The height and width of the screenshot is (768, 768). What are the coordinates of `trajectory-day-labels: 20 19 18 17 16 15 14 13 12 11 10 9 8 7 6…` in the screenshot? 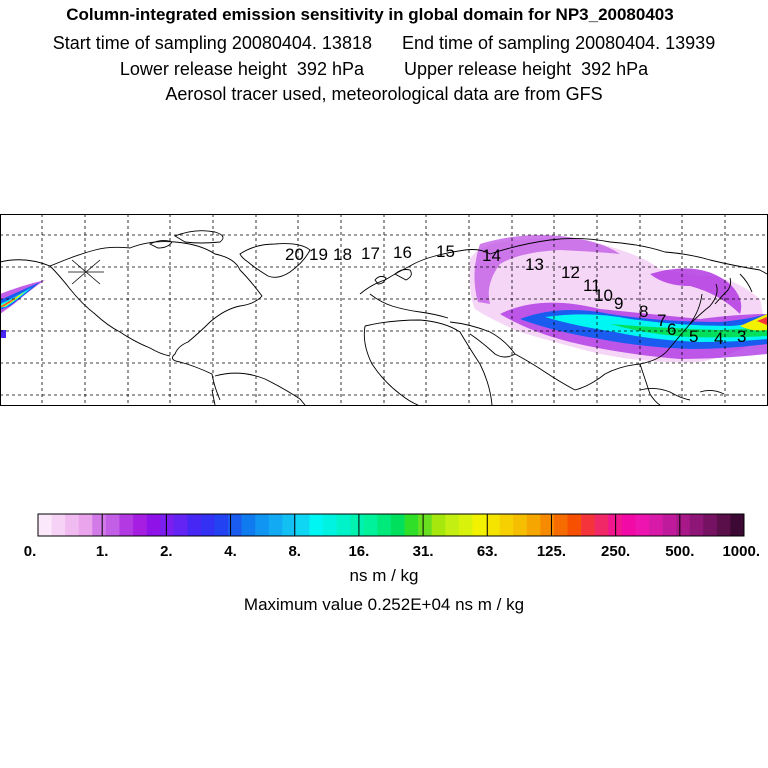 It's located at (515, 295).